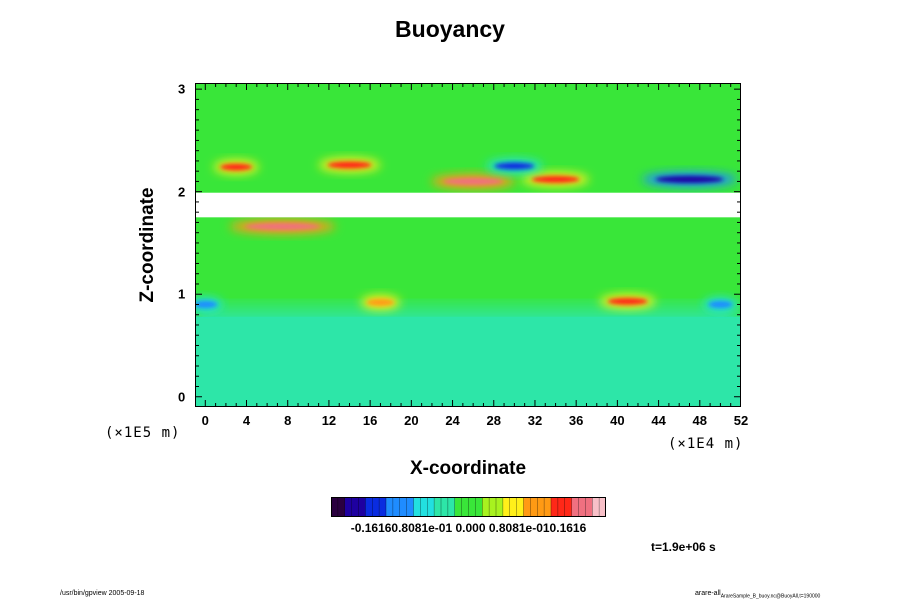 The height and width of the screenshot is (600, 900). Describe the element at coordinates (706, 444) in the screenshot. I see `x-axis-unit: (×1E4 m)` at that location.